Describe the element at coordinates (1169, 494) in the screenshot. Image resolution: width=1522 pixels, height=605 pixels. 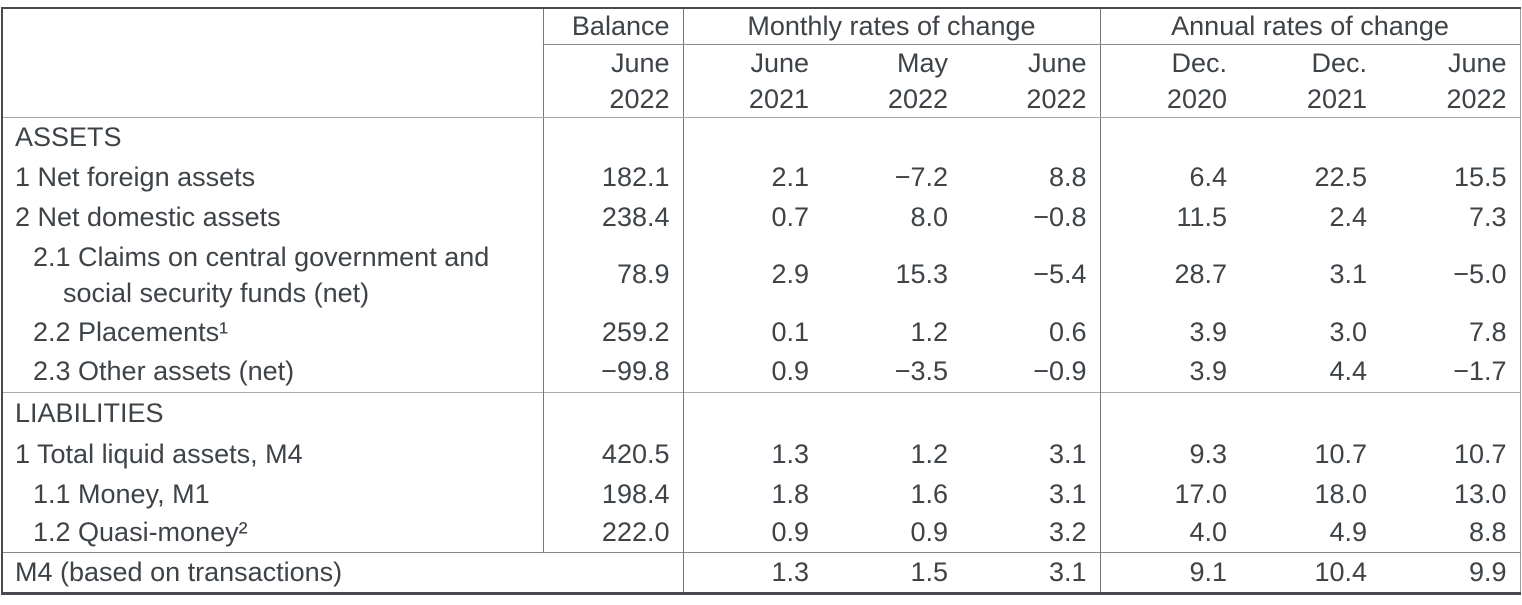
I see `annual-value: 17.0` at that location.